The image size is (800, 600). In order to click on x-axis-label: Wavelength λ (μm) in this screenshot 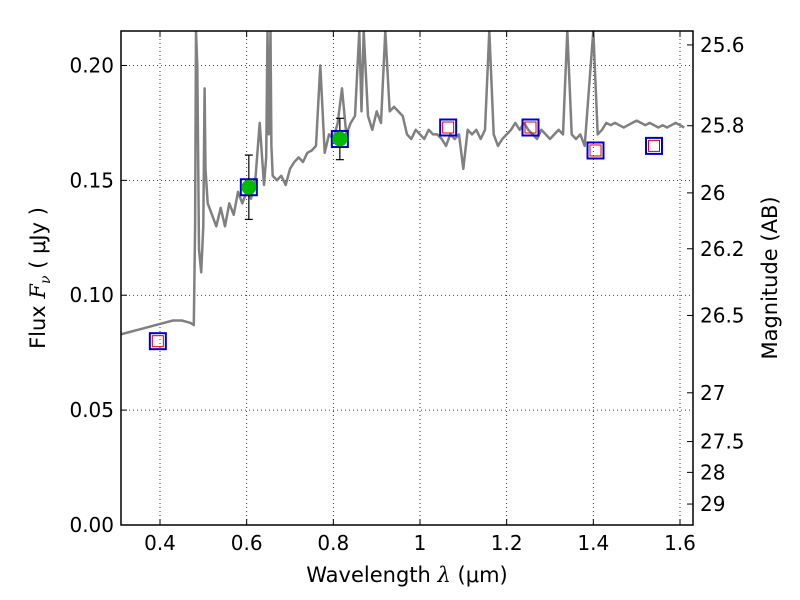, I will do `click(406, 575)`.